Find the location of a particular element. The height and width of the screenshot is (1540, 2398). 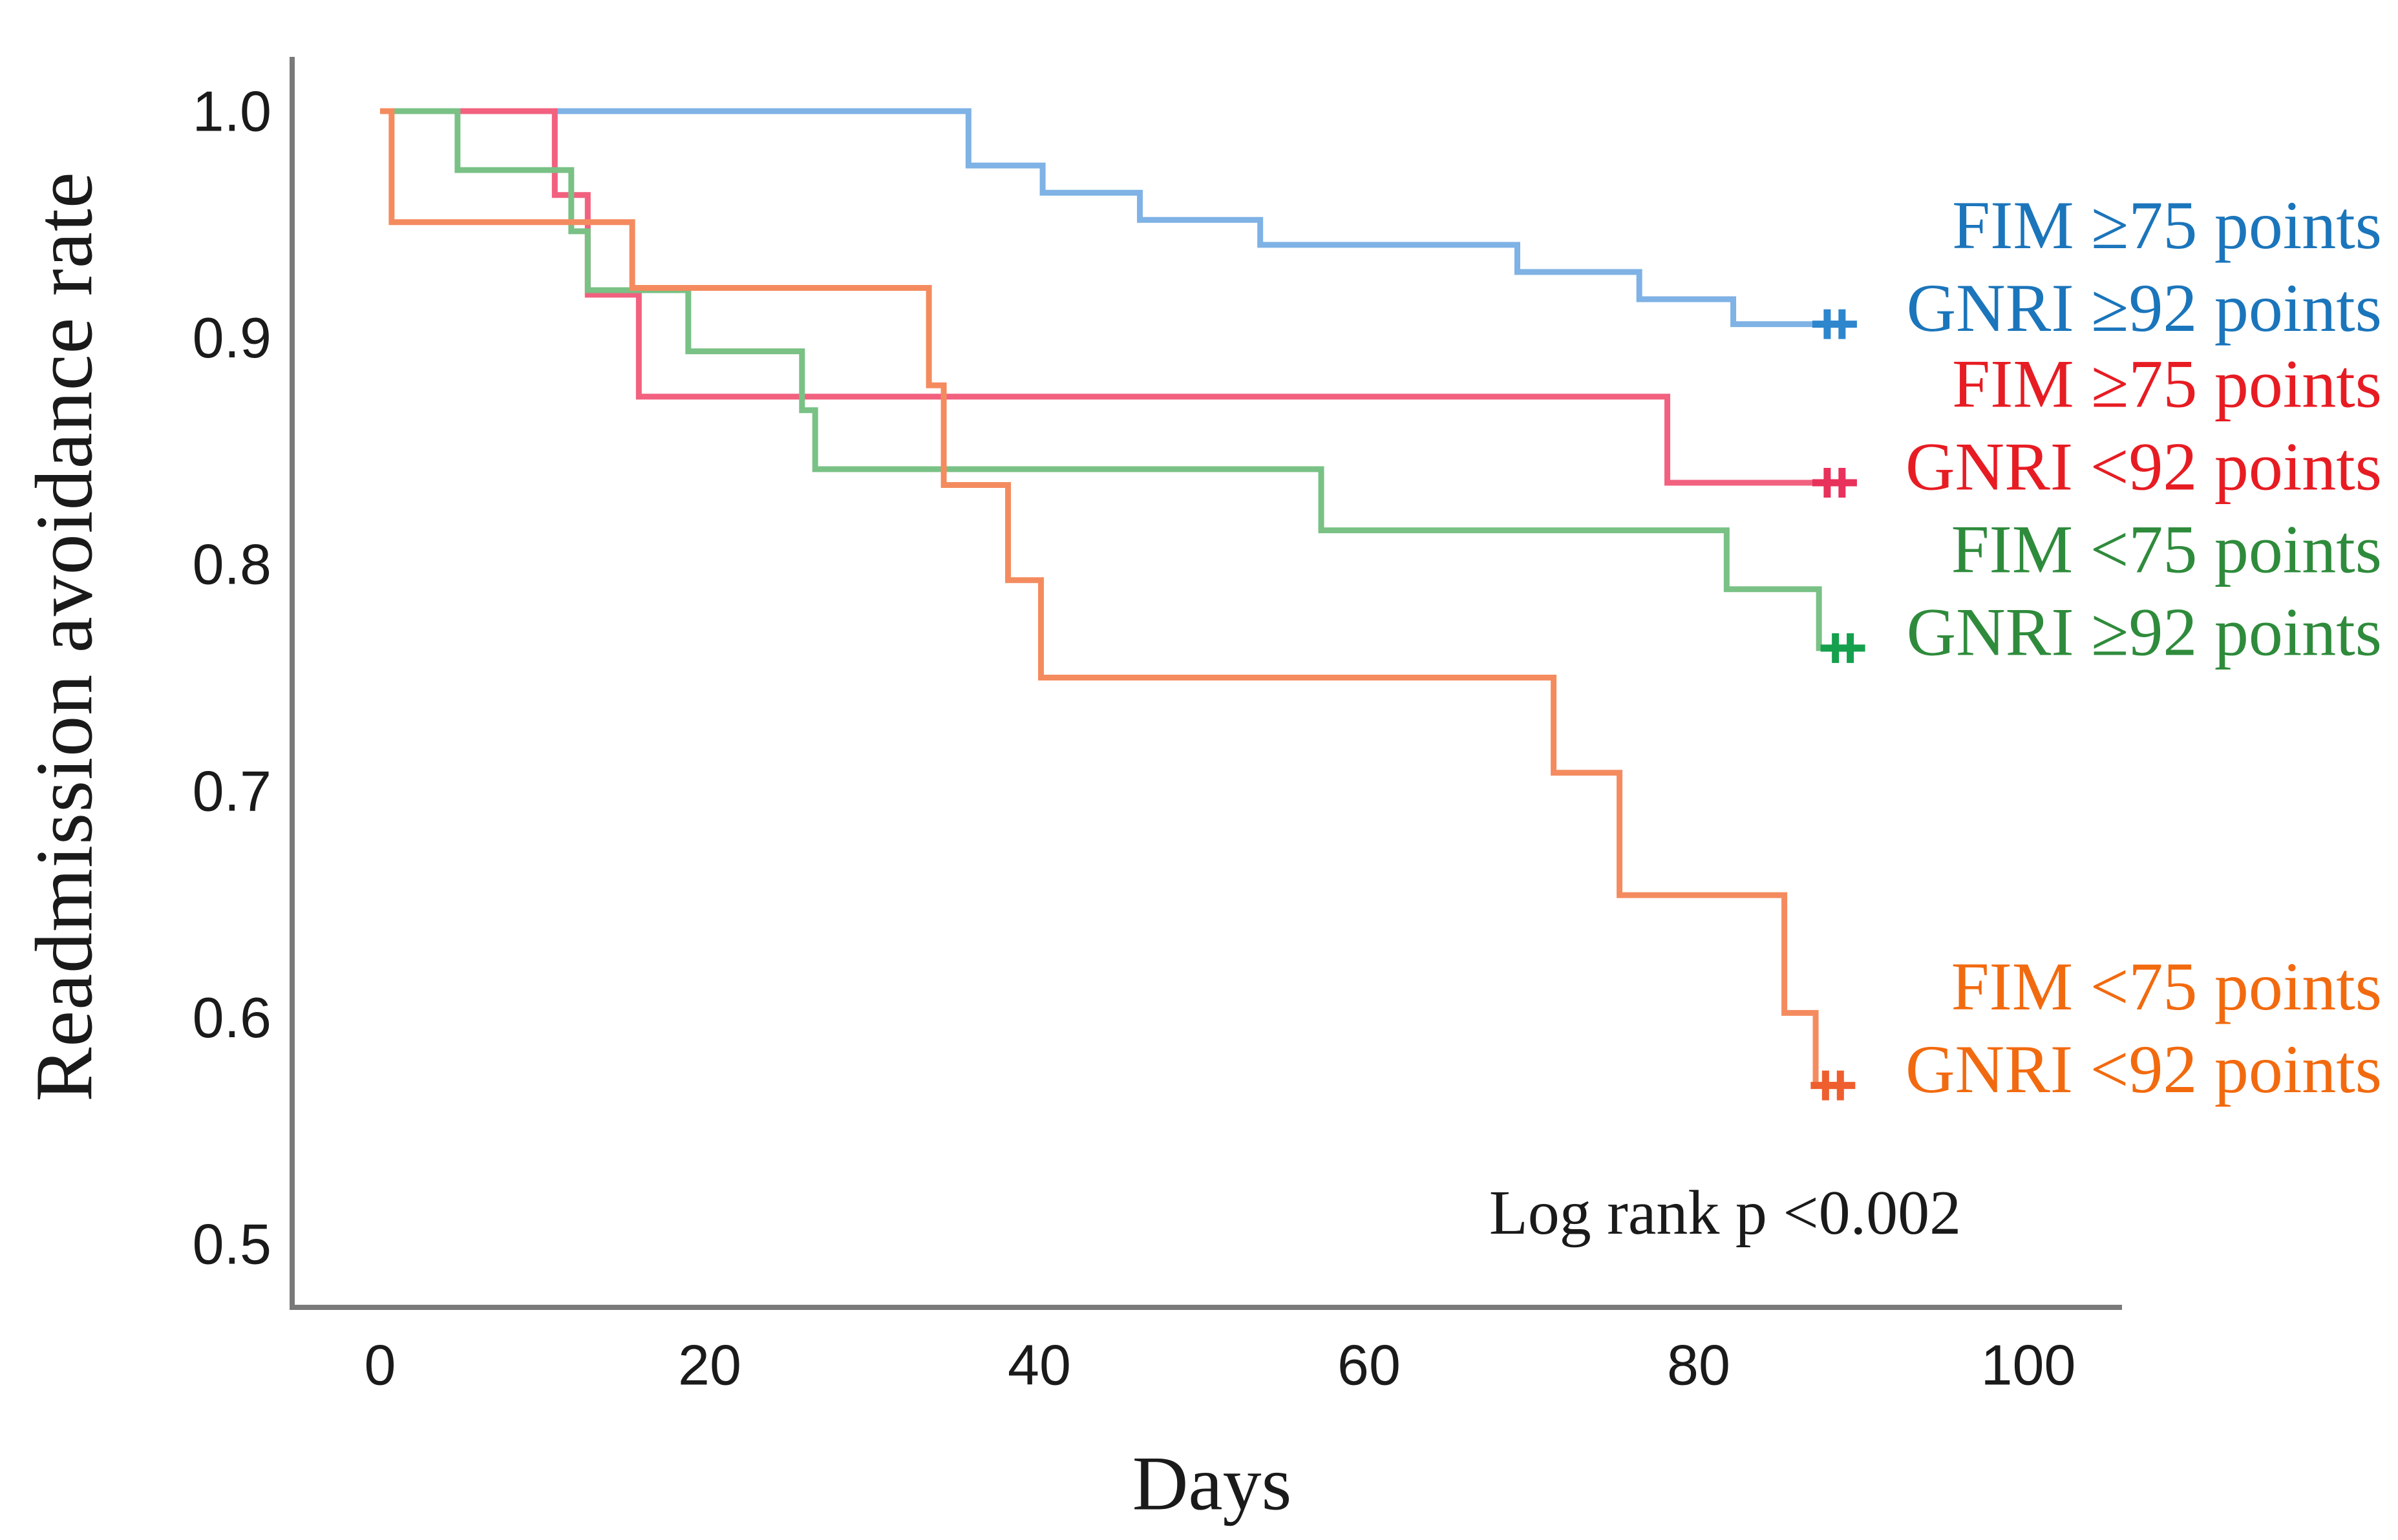

legend-line1-1: FIM ≥75 points is located at coordinates (2167, 383).